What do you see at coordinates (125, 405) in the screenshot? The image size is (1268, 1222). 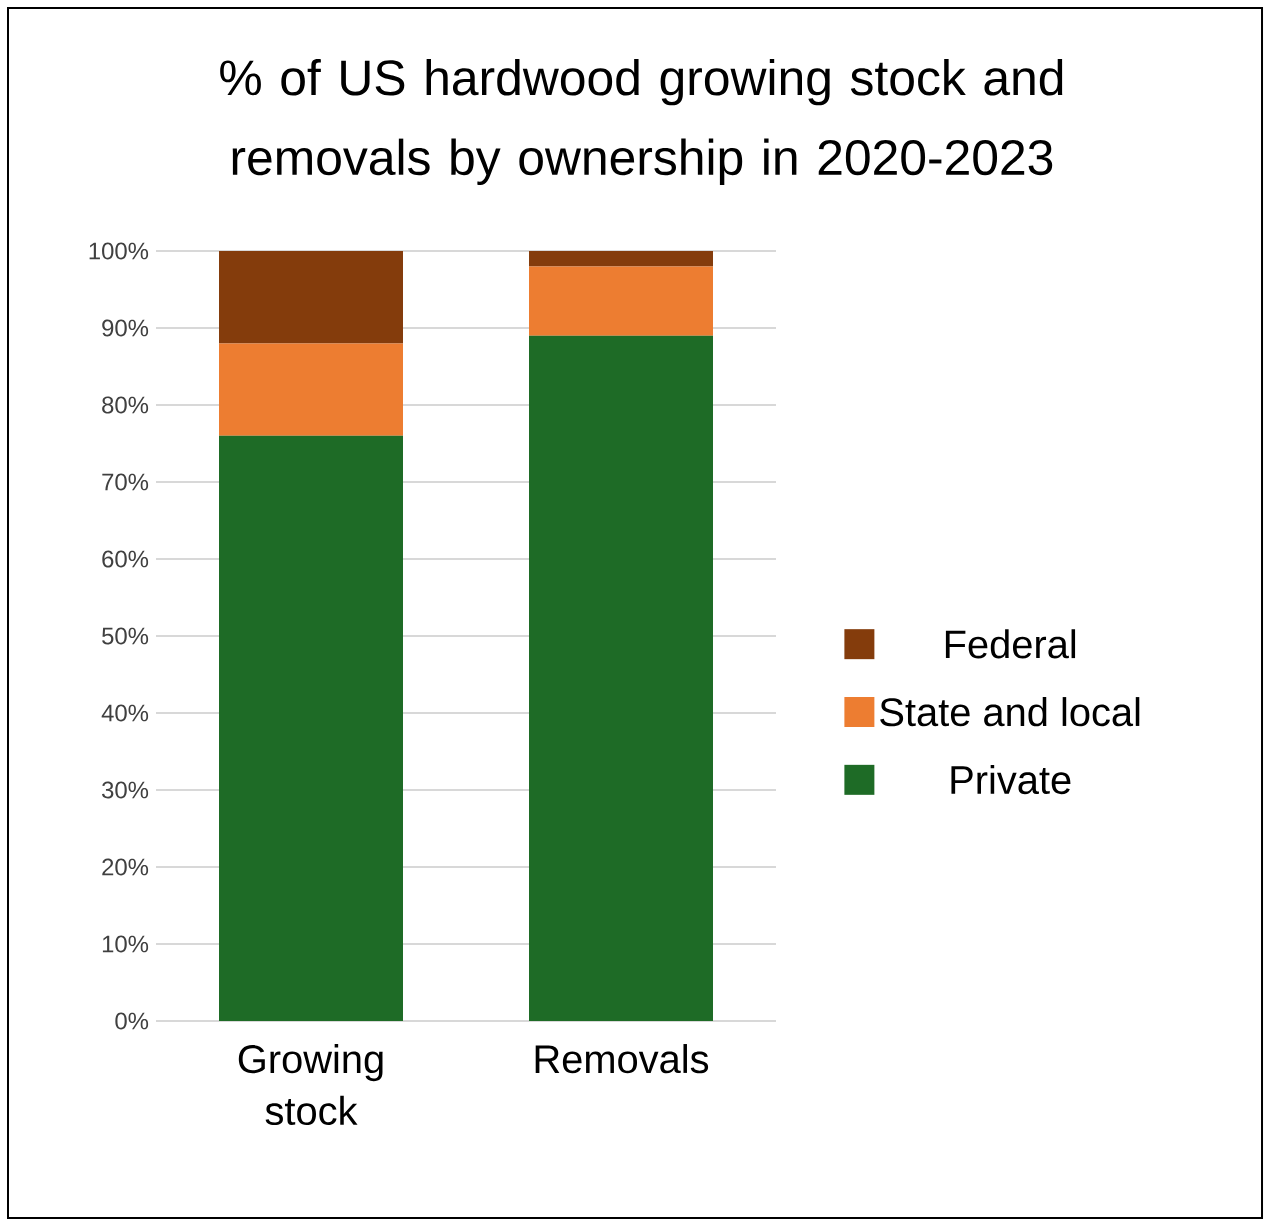 I see `y-tick-label: 80%` at bounding box center [125, 405].